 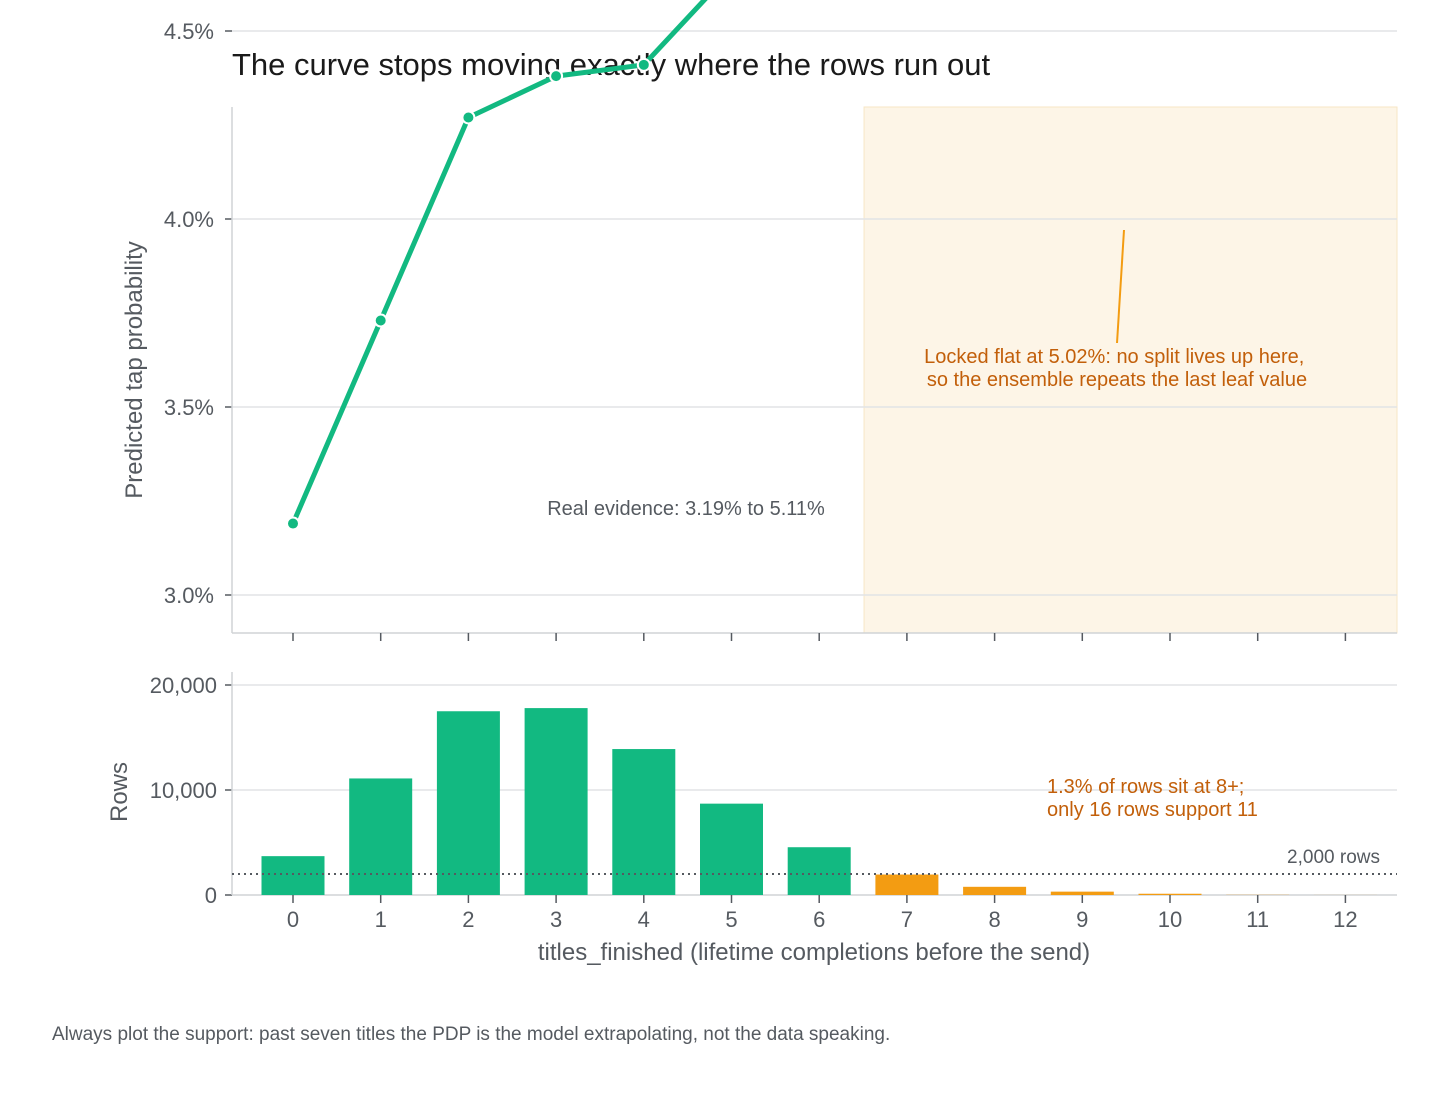 I want to click on pdp-y-tick-label: 3.5%, so click(x=189, y=407).